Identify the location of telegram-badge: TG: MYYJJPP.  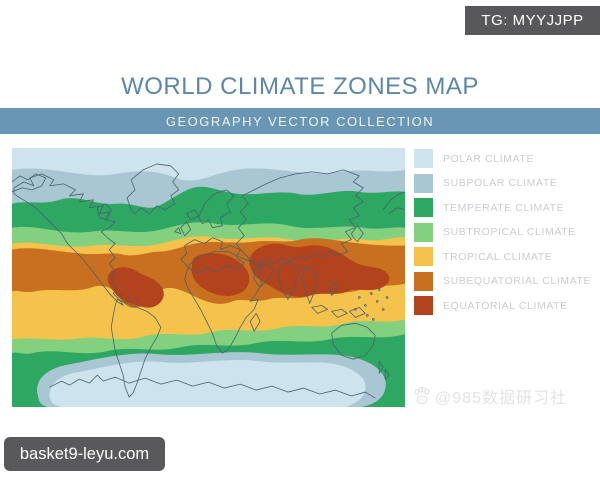
(532, 20).